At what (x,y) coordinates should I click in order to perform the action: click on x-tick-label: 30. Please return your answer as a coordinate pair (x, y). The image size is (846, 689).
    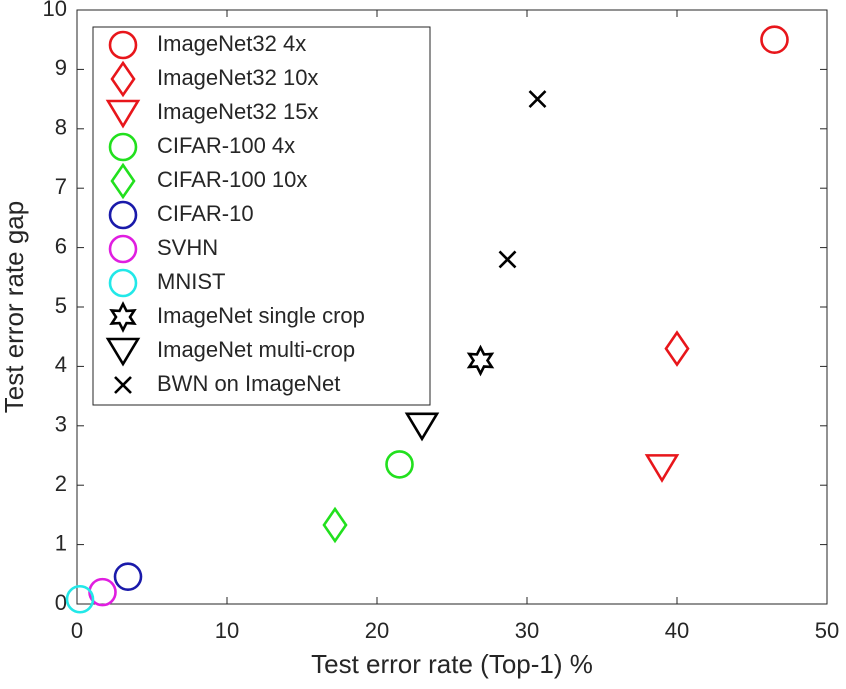
    Looking at the image, I should click on (527, 630).